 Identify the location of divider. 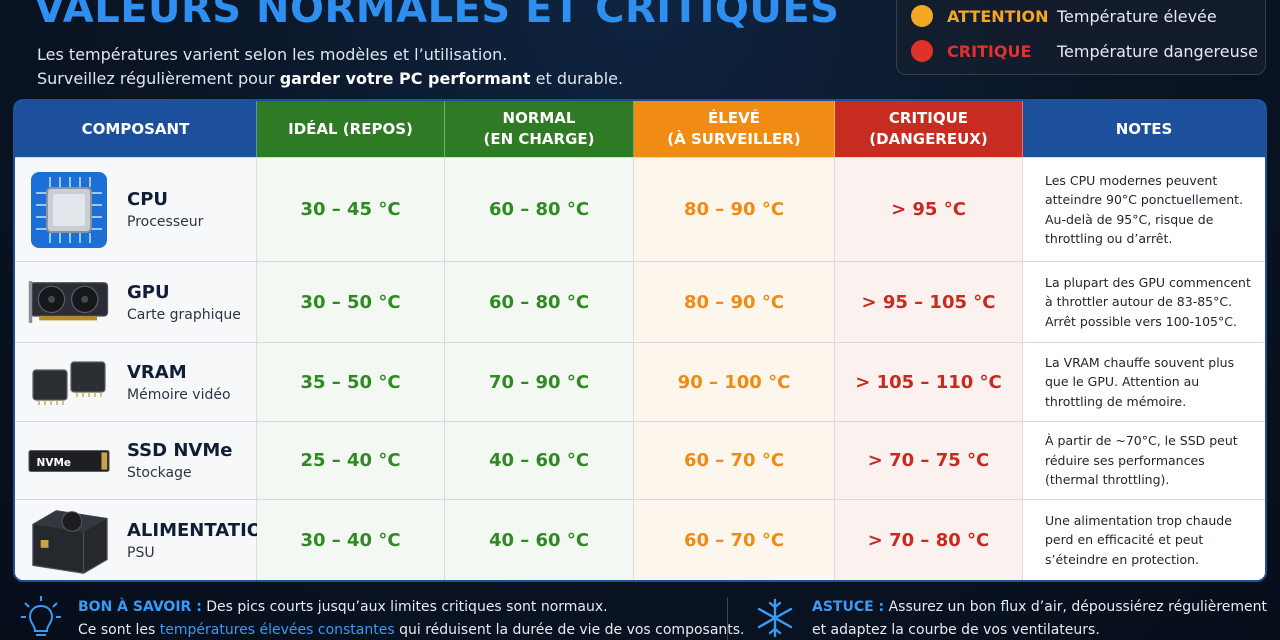
(727, 618).